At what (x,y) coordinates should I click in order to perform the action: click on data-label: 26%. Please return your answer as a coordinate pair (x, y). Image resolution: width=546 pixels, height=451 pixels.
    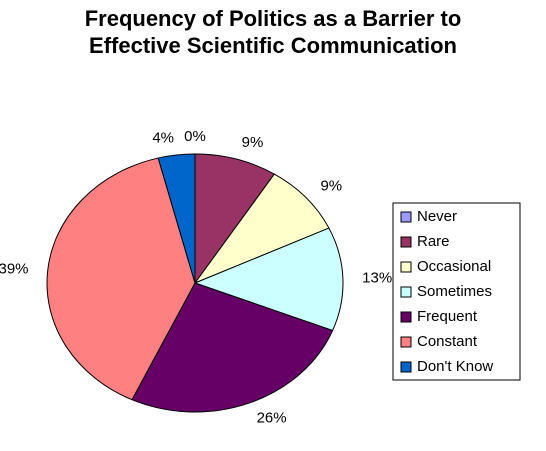
    Looking at the image, I should click on (272, 418).